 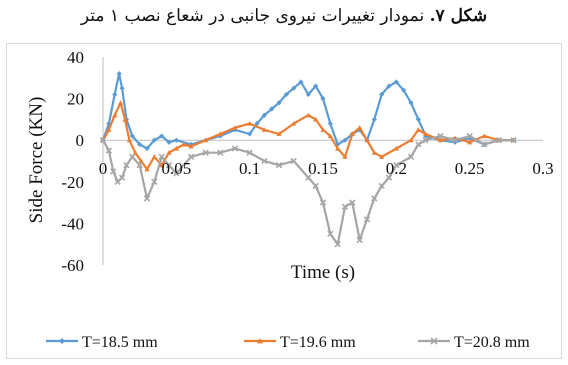 I want to click on y-tick-label: 20, so click(x=75, y=99).